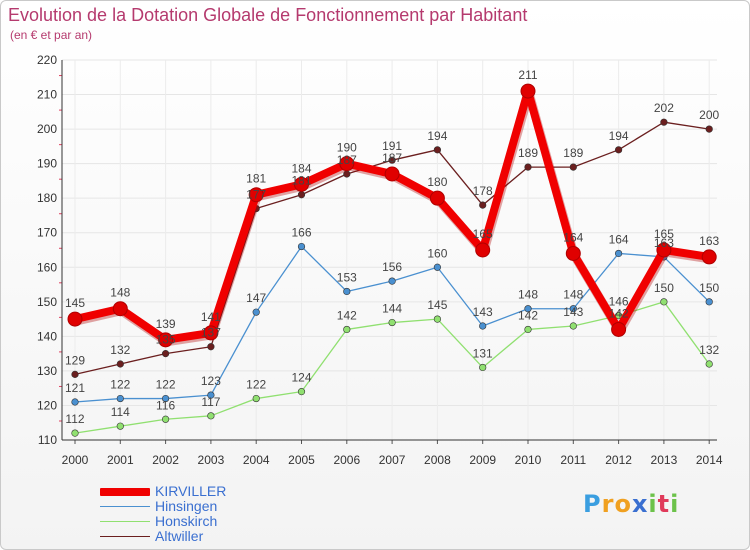 This screenshot has width=750, height=550. Describe the element at coordinates (483, 191) in the screenshot. I see `data-label-altwiller: 178` at that location.